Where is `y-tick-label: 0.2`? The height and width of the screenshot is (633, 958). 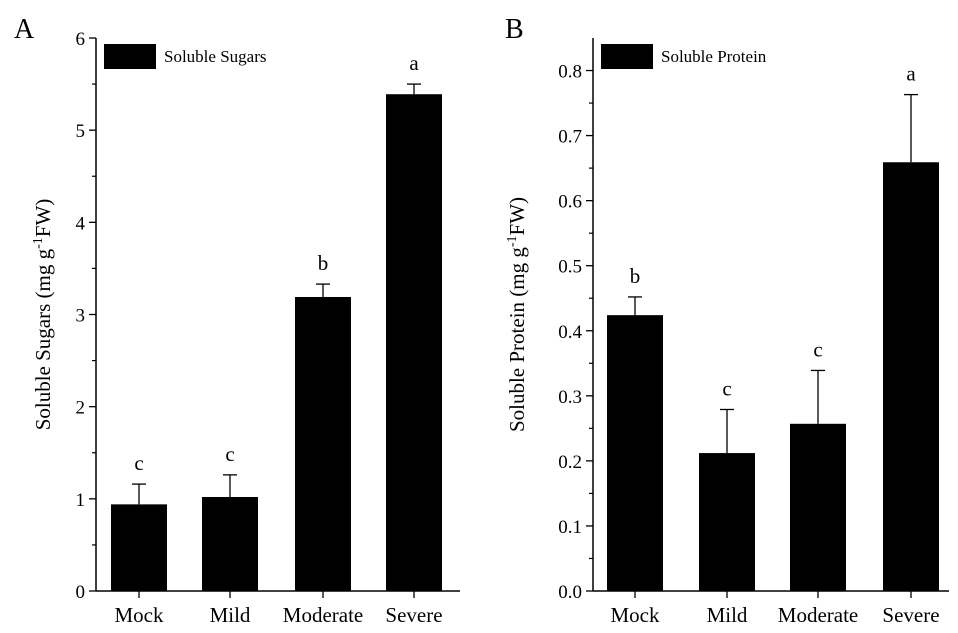 y-tick-label: 0.2 is located at coordinates (570, 462).